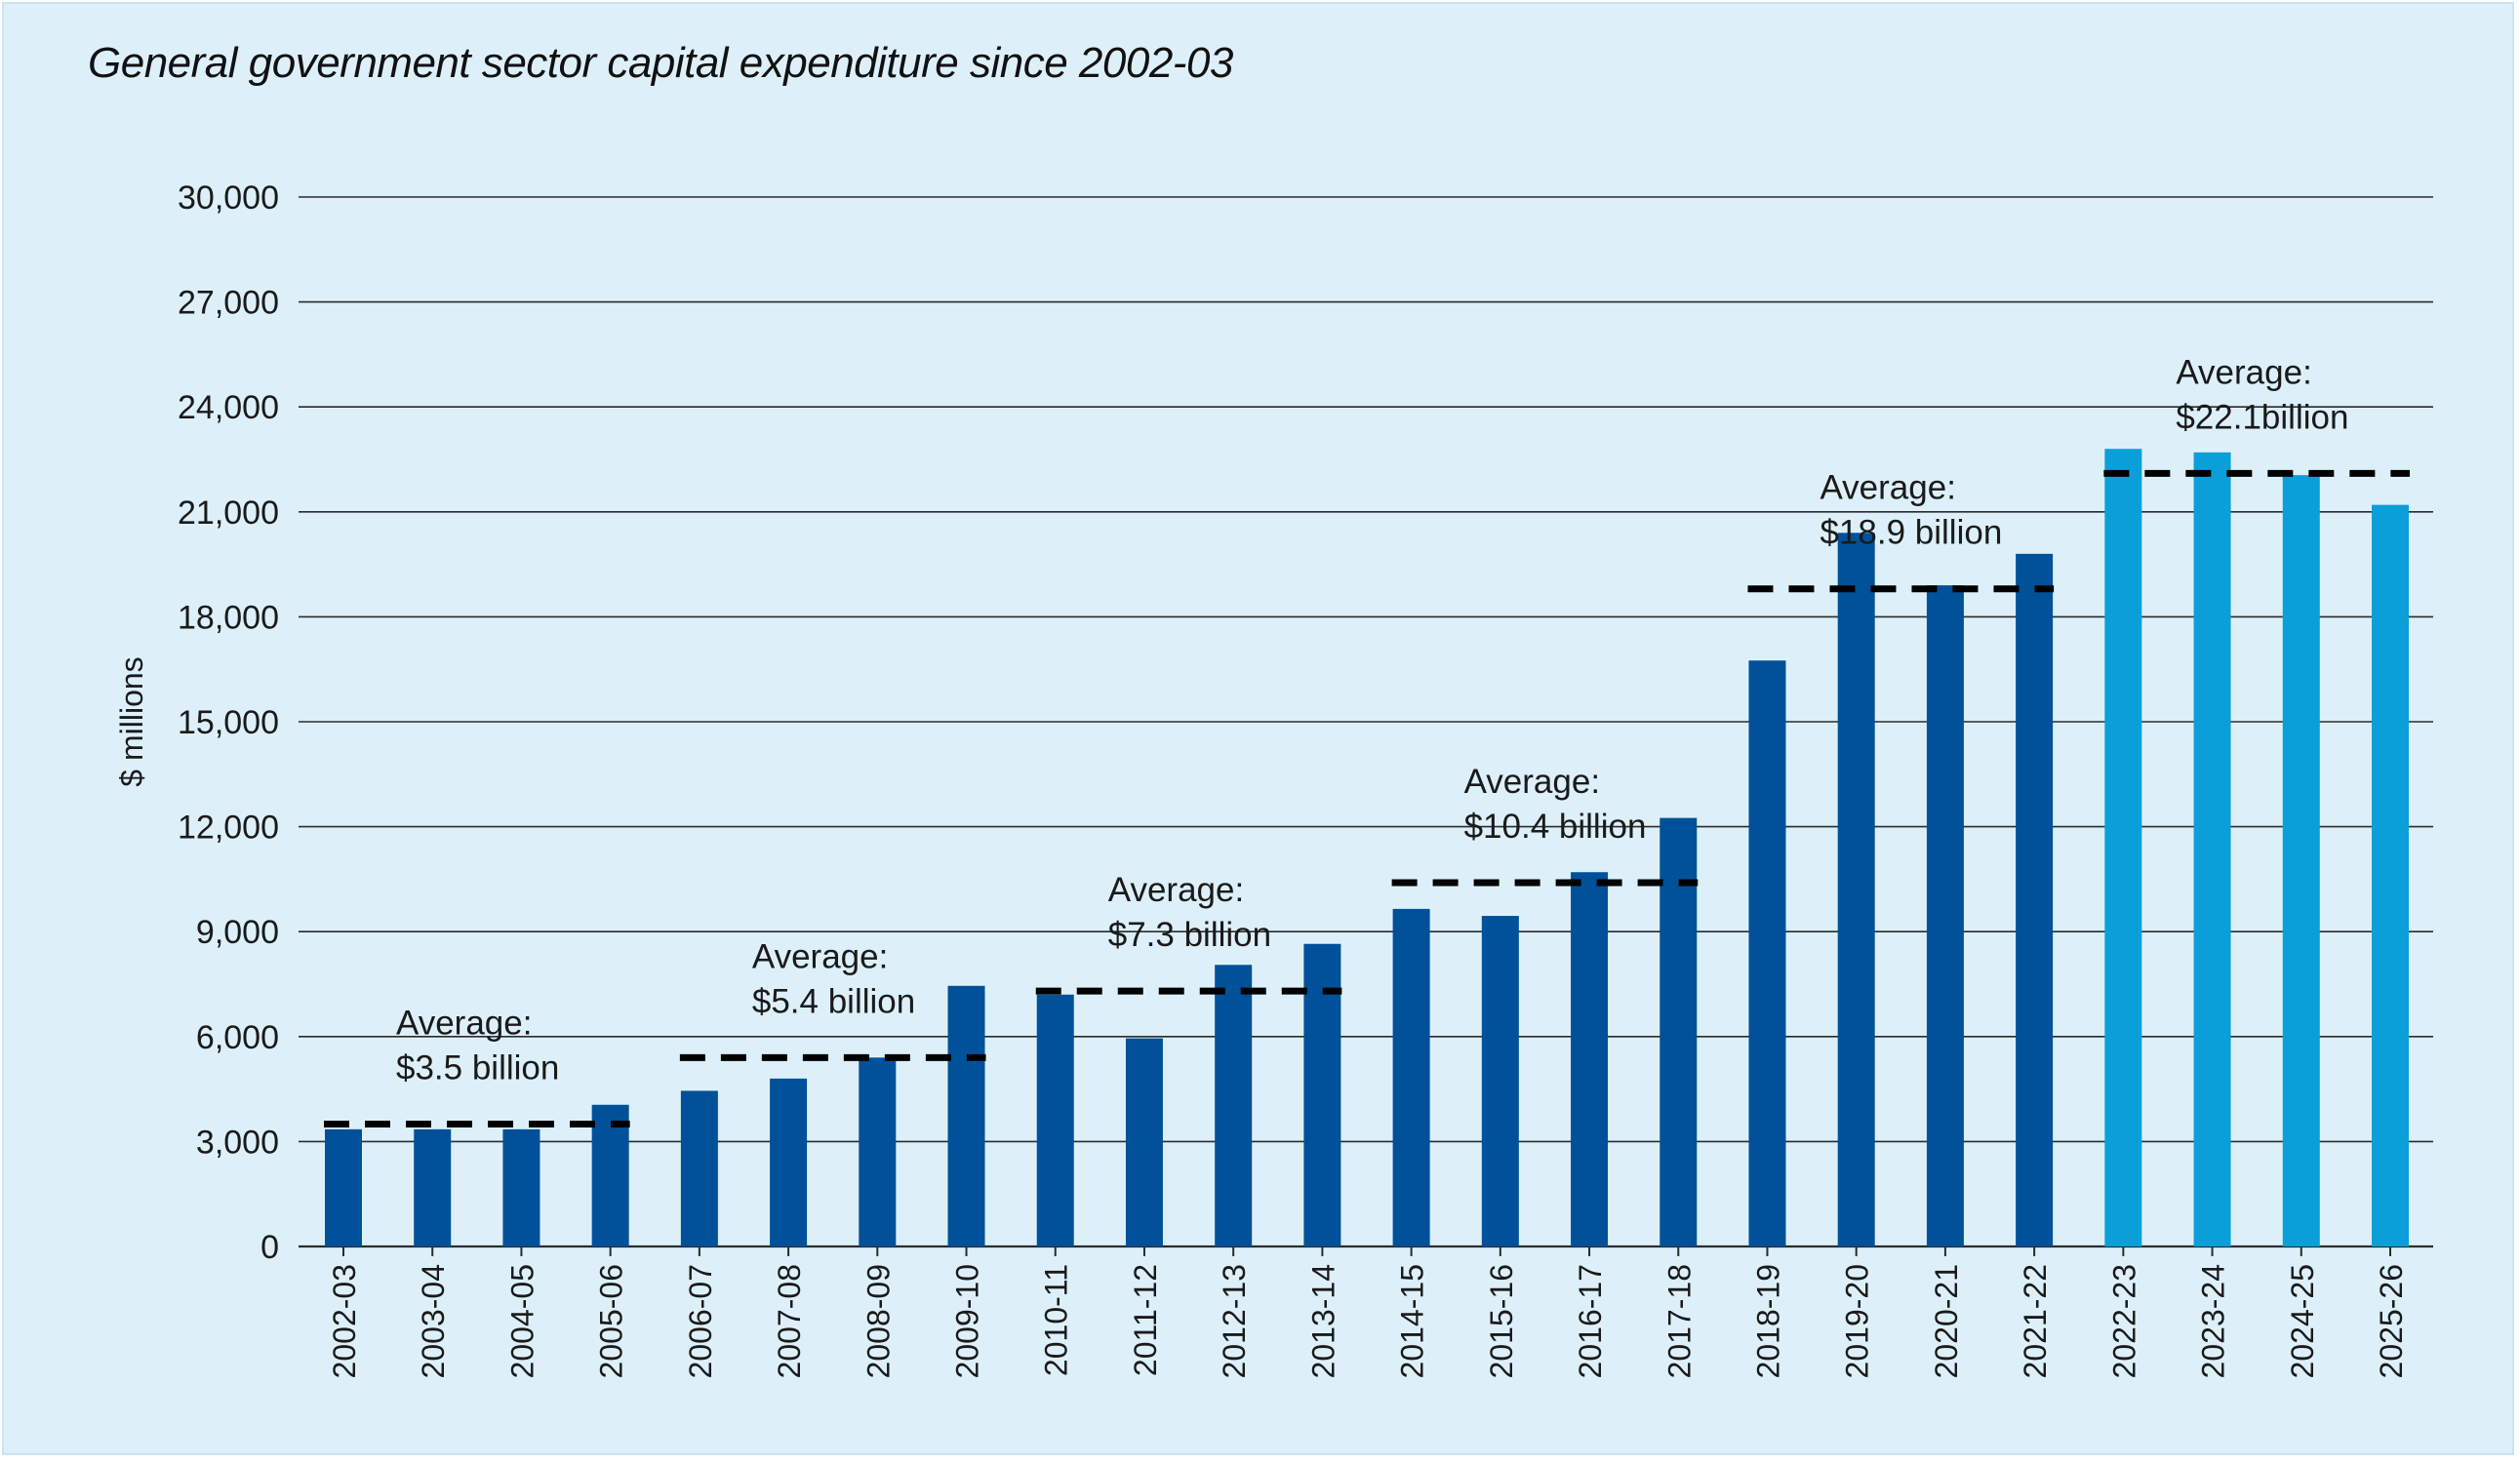 The height and width of the screenshot is (1463, 2520). Describe the element at coordinates (237, 1142) in the screenshot. I see `y-tick-label: 3,000` at that location.